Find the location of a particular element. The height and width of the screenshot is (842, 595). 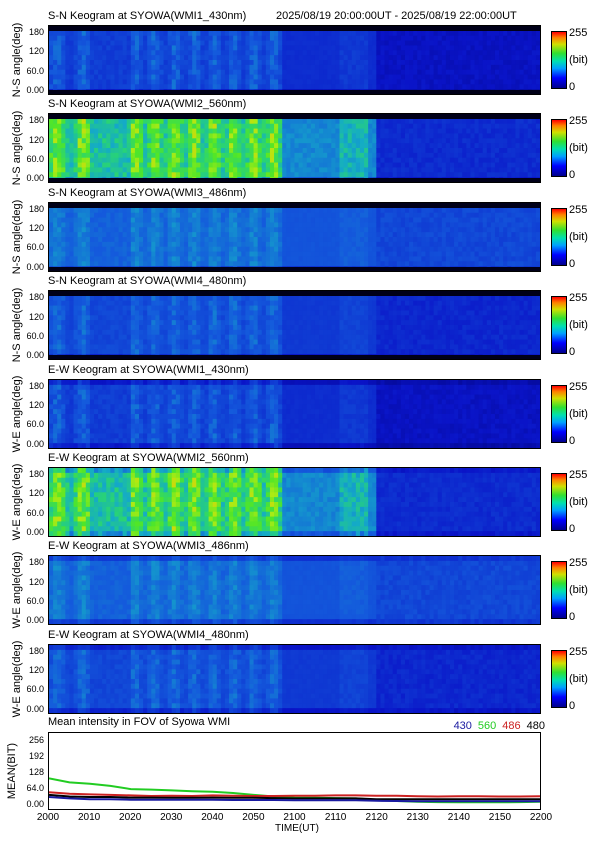

legend-entry-480: 480 is located at coordinates (535, 726).